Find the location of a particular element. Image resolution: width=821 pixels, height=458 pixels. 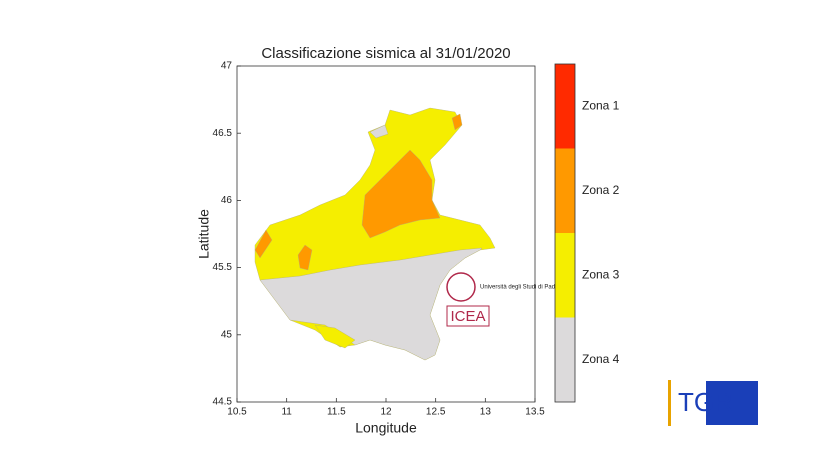

icea-text: ICEA is located at coordinates (467, 316).